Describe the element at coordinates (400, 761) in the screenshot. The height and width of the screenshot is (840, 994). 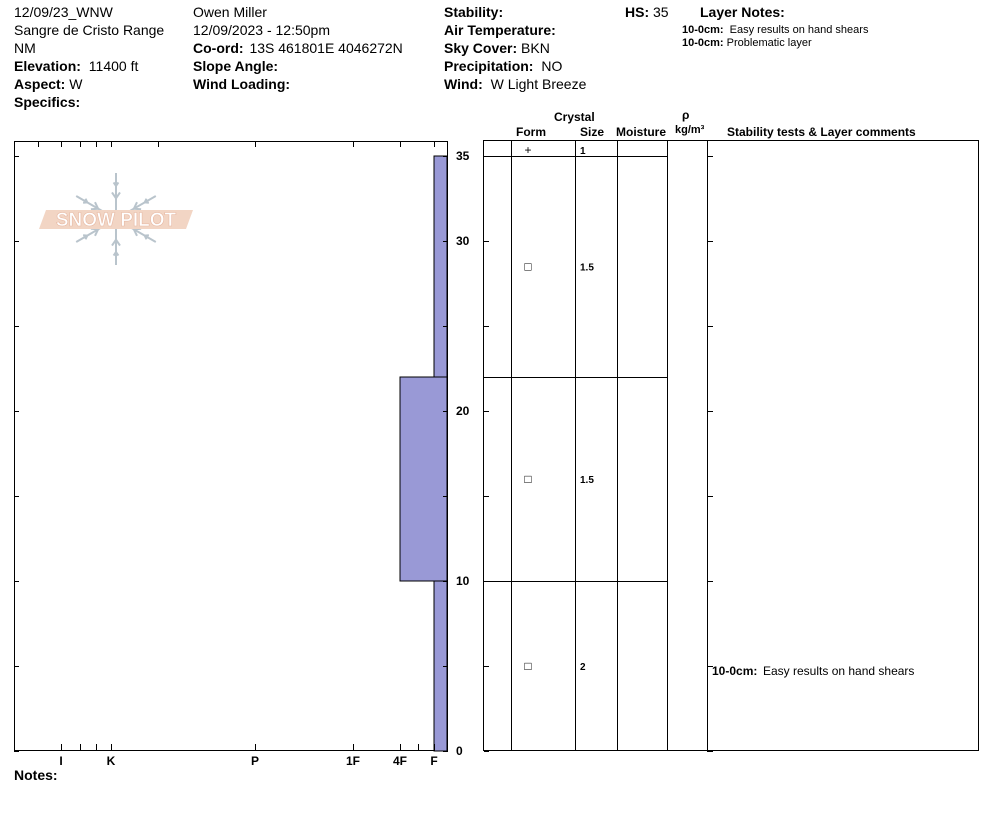
I see `hardness-label: 4F` at that location.